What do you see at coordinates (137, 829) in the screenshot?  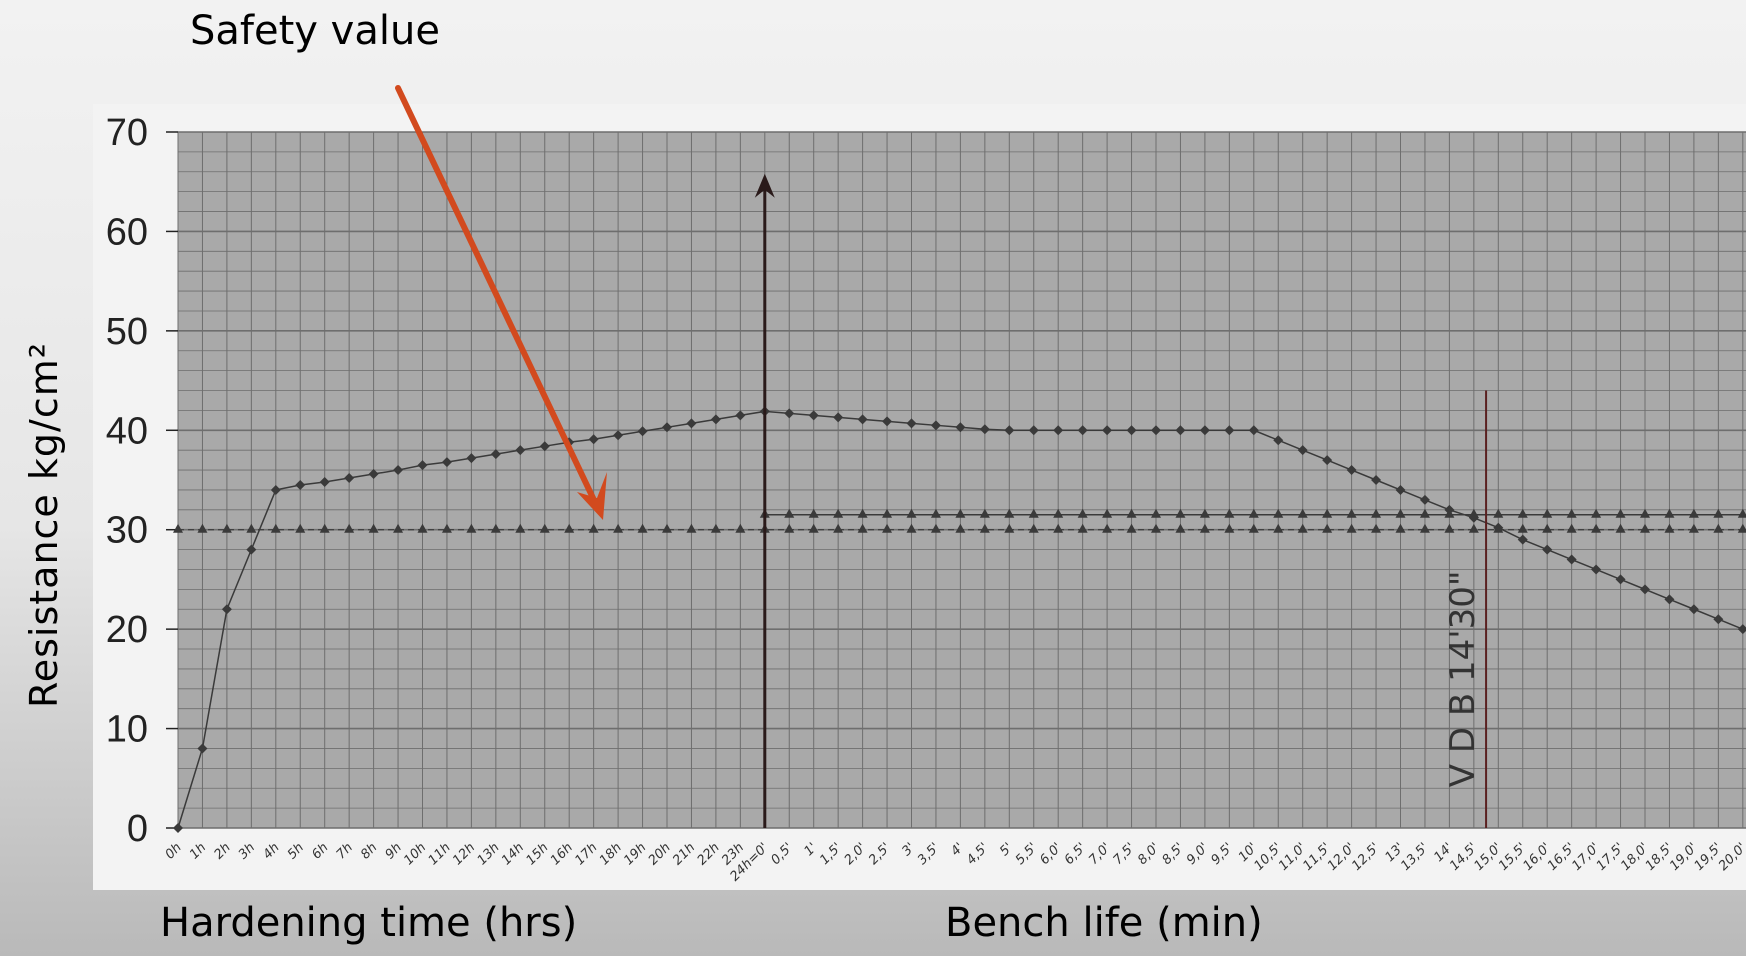 I see `y-tick-label: 0` at bounding box center [137, 829].